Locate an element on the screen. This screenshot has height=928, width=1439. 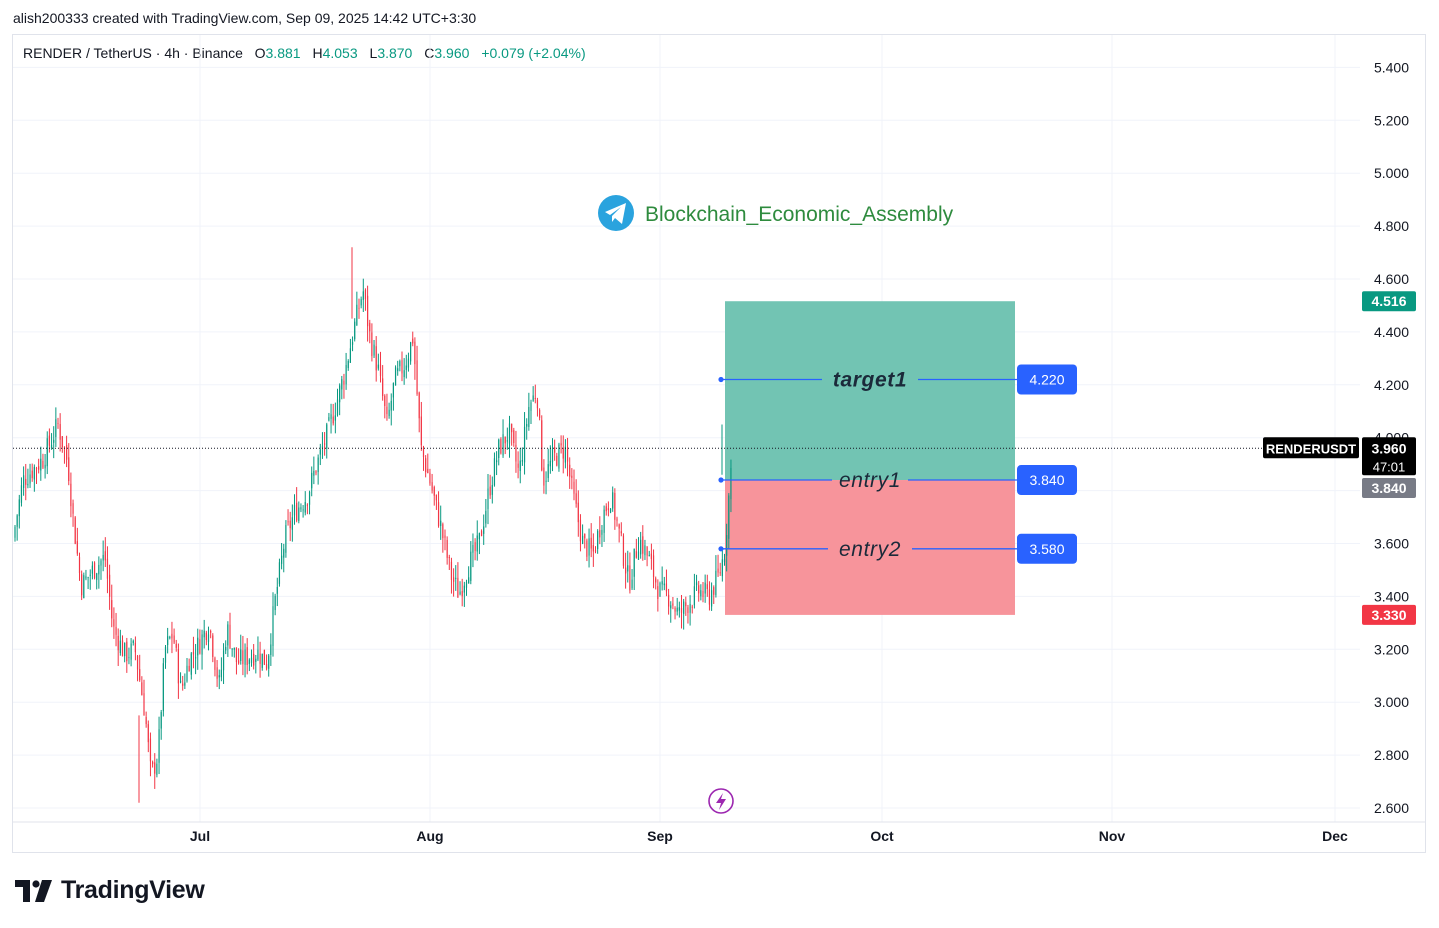
symbol-name: RENDER / TetherUS · 4h · Binance is located at coordinates (133, 53).